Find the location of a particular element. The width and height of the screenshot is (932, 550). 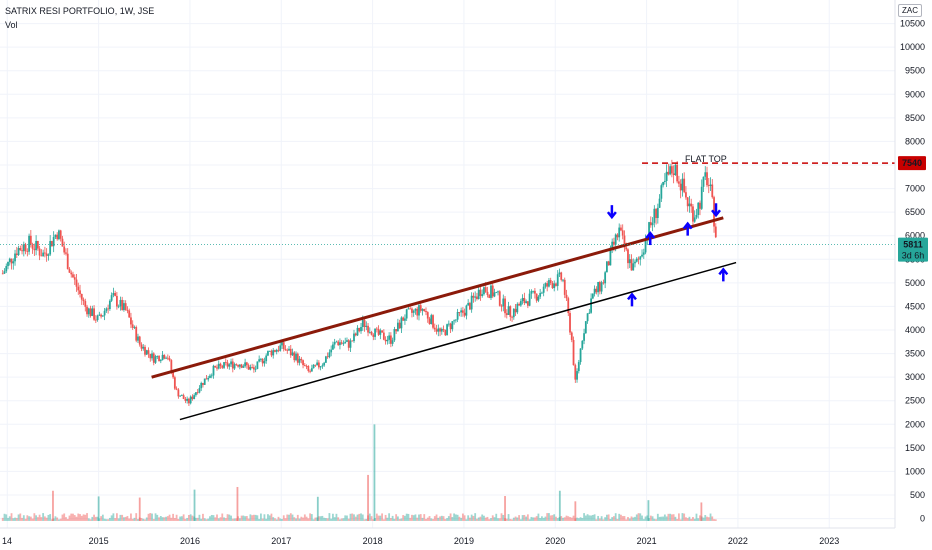

volume-bars is located at coordinates (359, 472).